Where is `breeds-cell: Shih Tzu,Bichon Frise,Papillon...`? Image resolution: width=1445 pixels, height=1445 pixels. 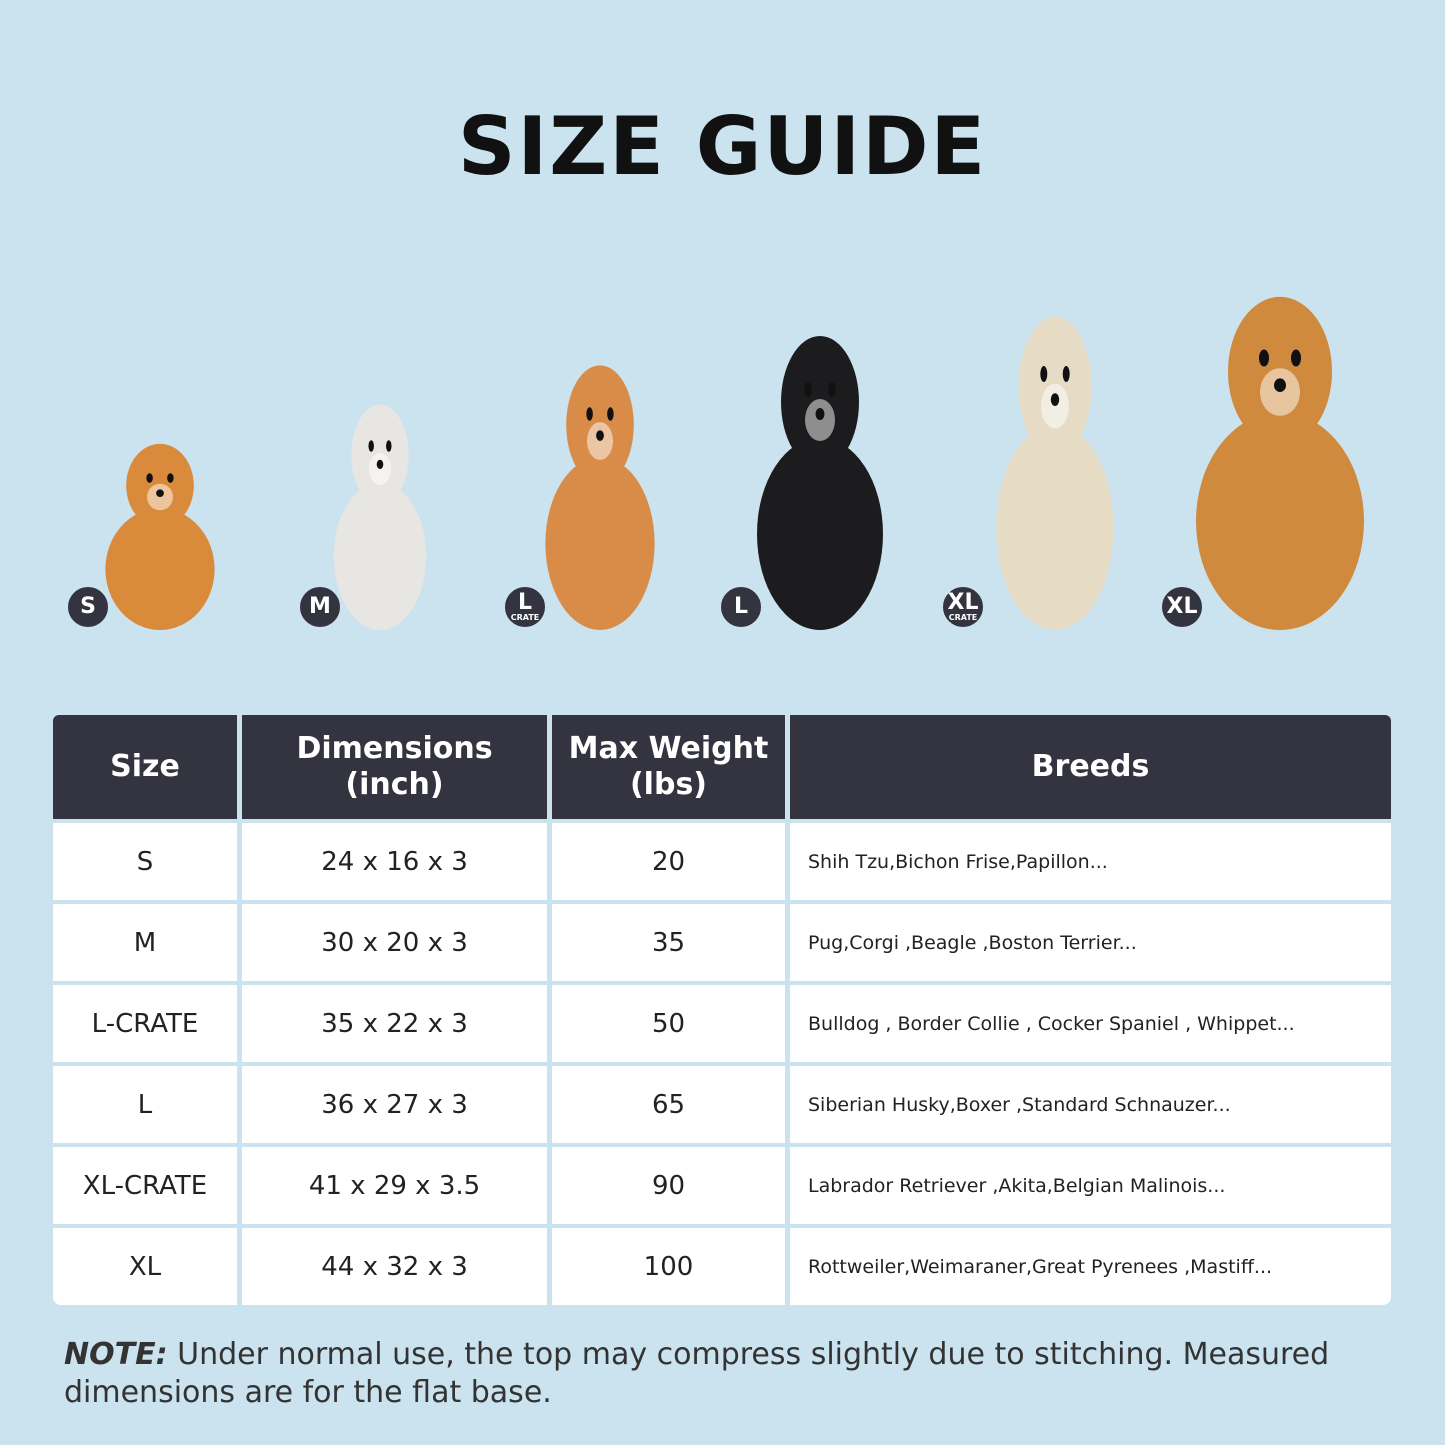
breeds-cell: Shih Tzu,Bichon Frise,Papillon... is located at coordinates (1090, 861).